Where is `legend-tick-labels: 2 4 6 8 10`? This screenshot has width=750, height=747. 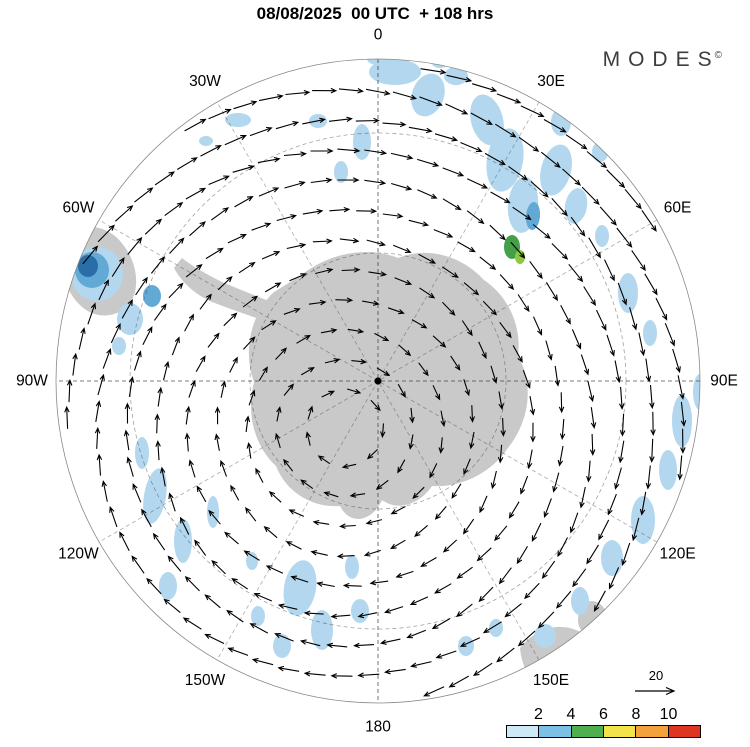 legend-tick-labels: 2 4 6 8 10 is located at coordinates (603, 715).